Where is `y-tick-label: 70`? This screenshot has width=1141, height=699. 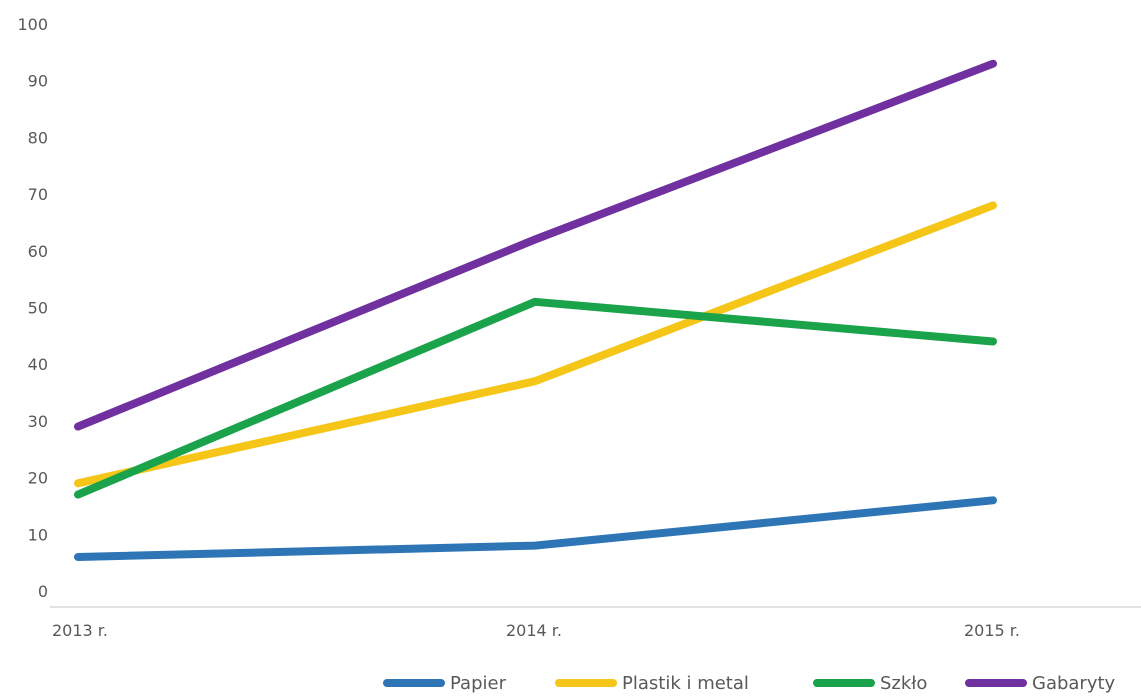 y-tick-label: 70 is located at coordinates (38, 194).